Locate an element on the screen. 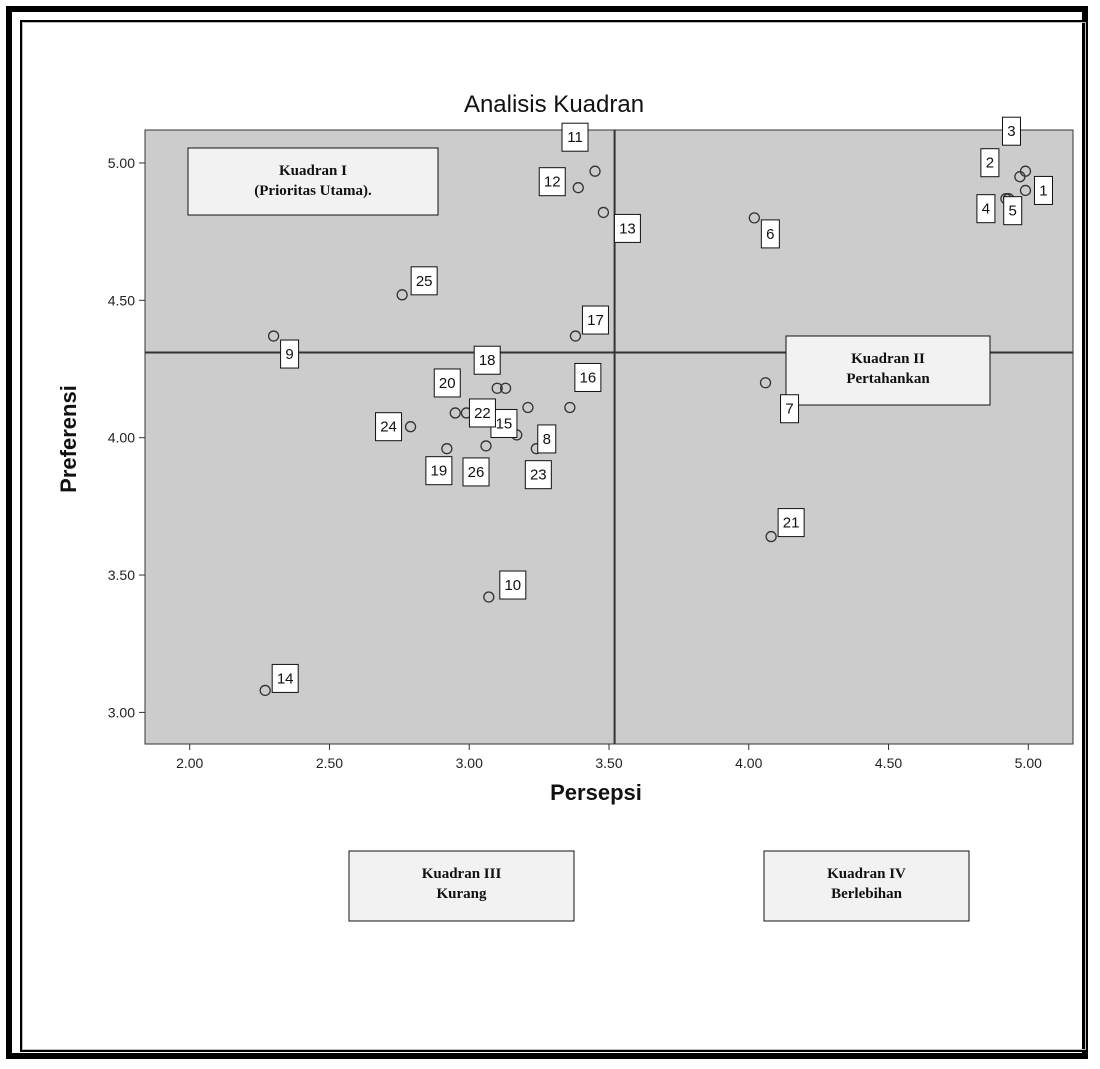 The image size is (1100, 1069). point-label-text: 5 is located at coordinates (1013, 211).